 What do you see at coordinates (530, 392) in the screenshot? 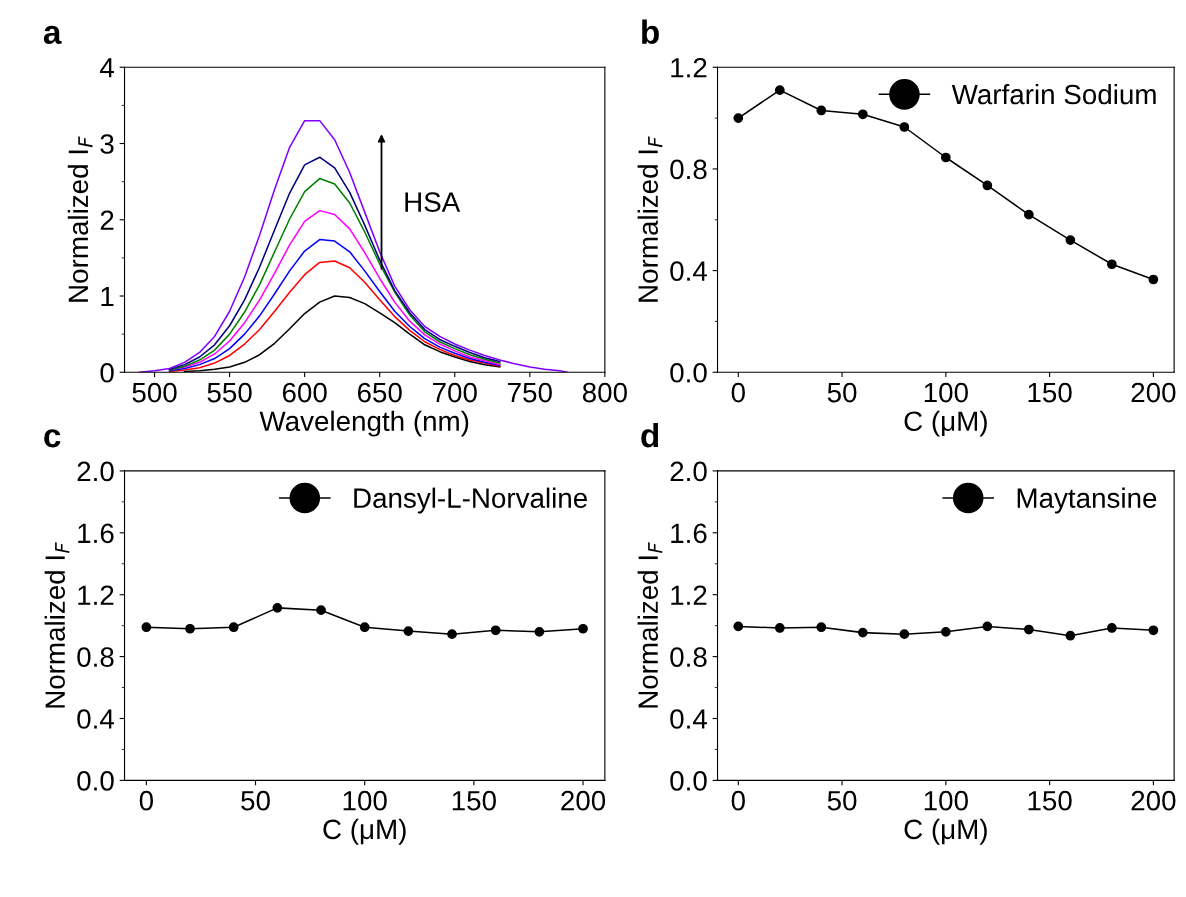
I see `x-tick-label: 750` at bounding box center [530, 392].